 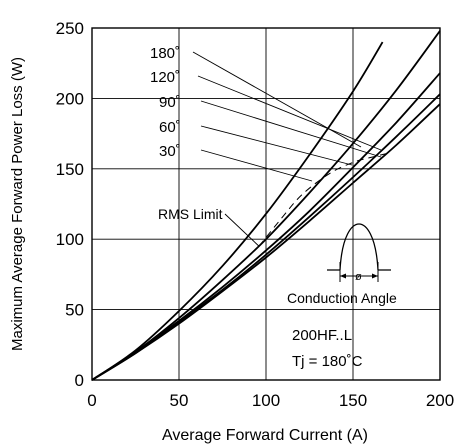 I want to click on rms-limit-line, so click(x=323, y=199).